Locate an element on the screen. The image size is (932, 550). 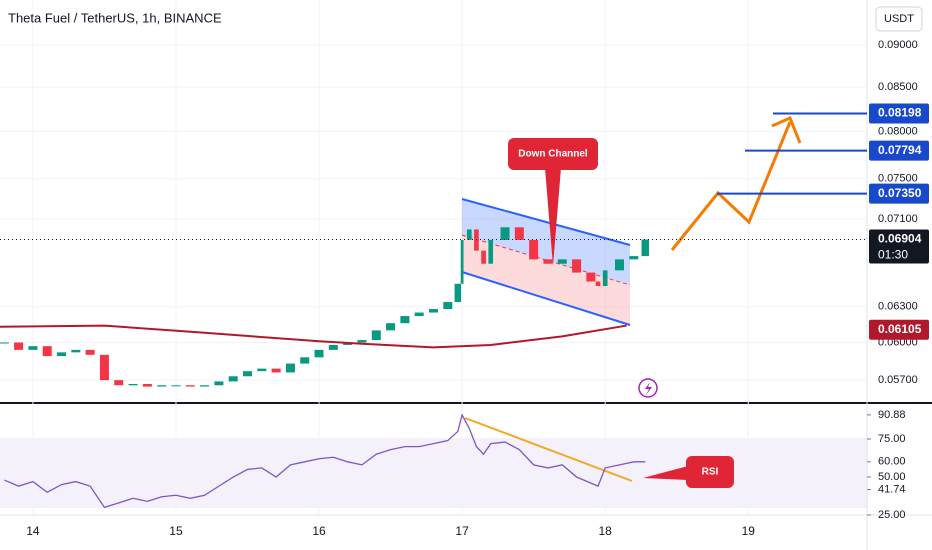
level-label: 0.08198 is located at coordinates (900, 113).